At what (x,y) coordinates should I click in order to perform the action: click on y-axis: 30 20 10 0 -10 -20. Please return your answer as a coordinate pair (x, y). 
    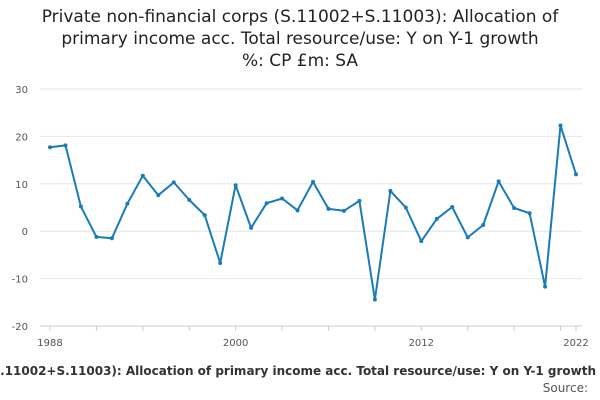
    Looking at the image, I should click on (20, 209).